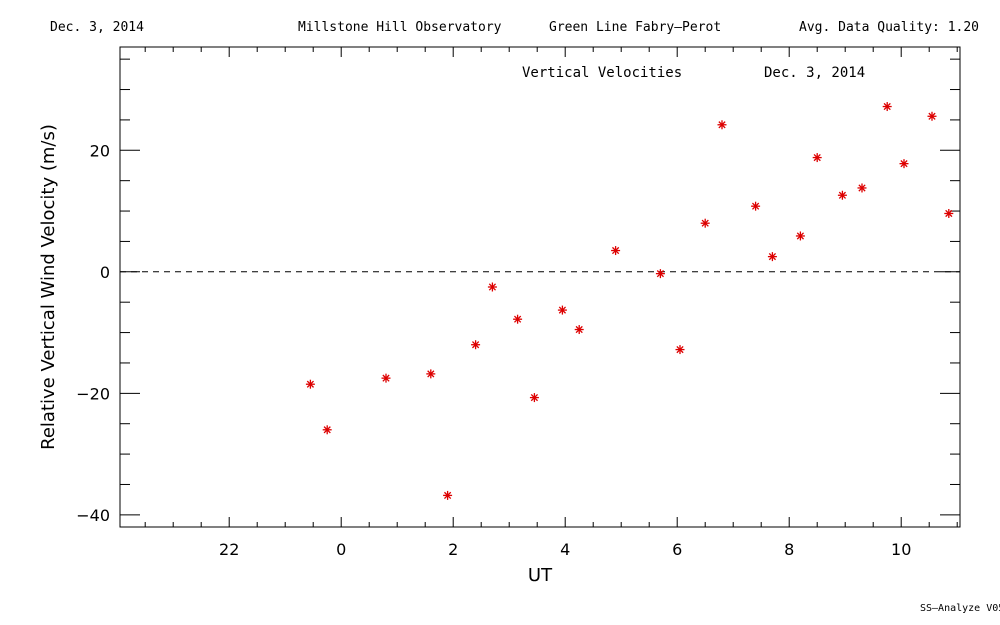 The image size is (1000, 625). I want to click on x-tick-label: 8, so click(789, 549).